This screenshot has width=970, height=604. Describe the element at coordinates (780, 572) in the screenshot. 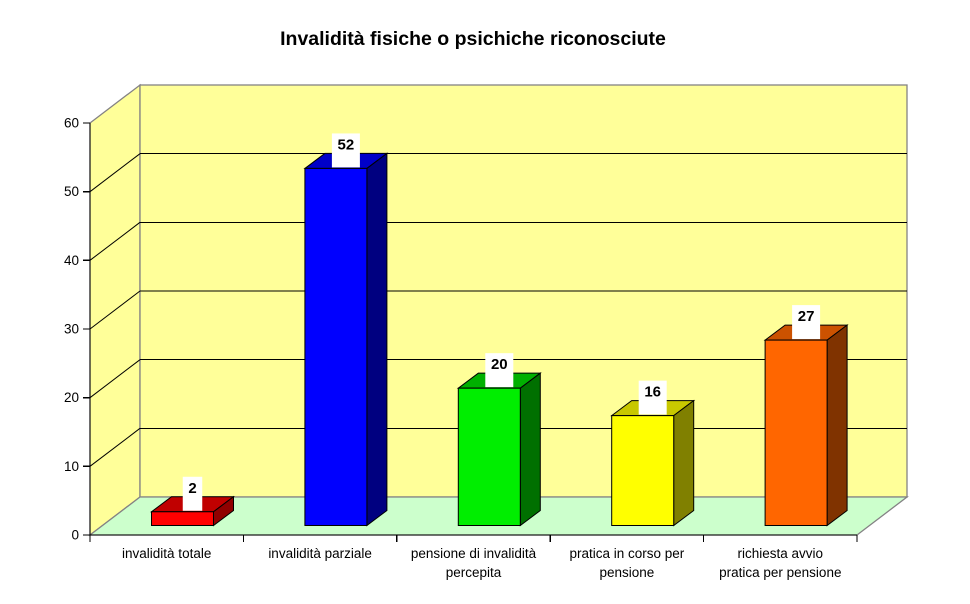

I see `category-label: pratica per pensione` at that location.